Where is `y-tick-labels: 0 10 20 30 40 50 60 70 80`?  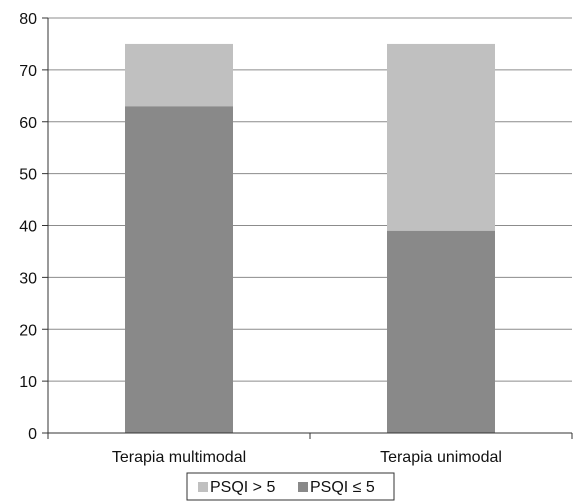 y-tick-labels: 0 10 20 30 40 50 60 70 80 is located at coordinates (28, 227).